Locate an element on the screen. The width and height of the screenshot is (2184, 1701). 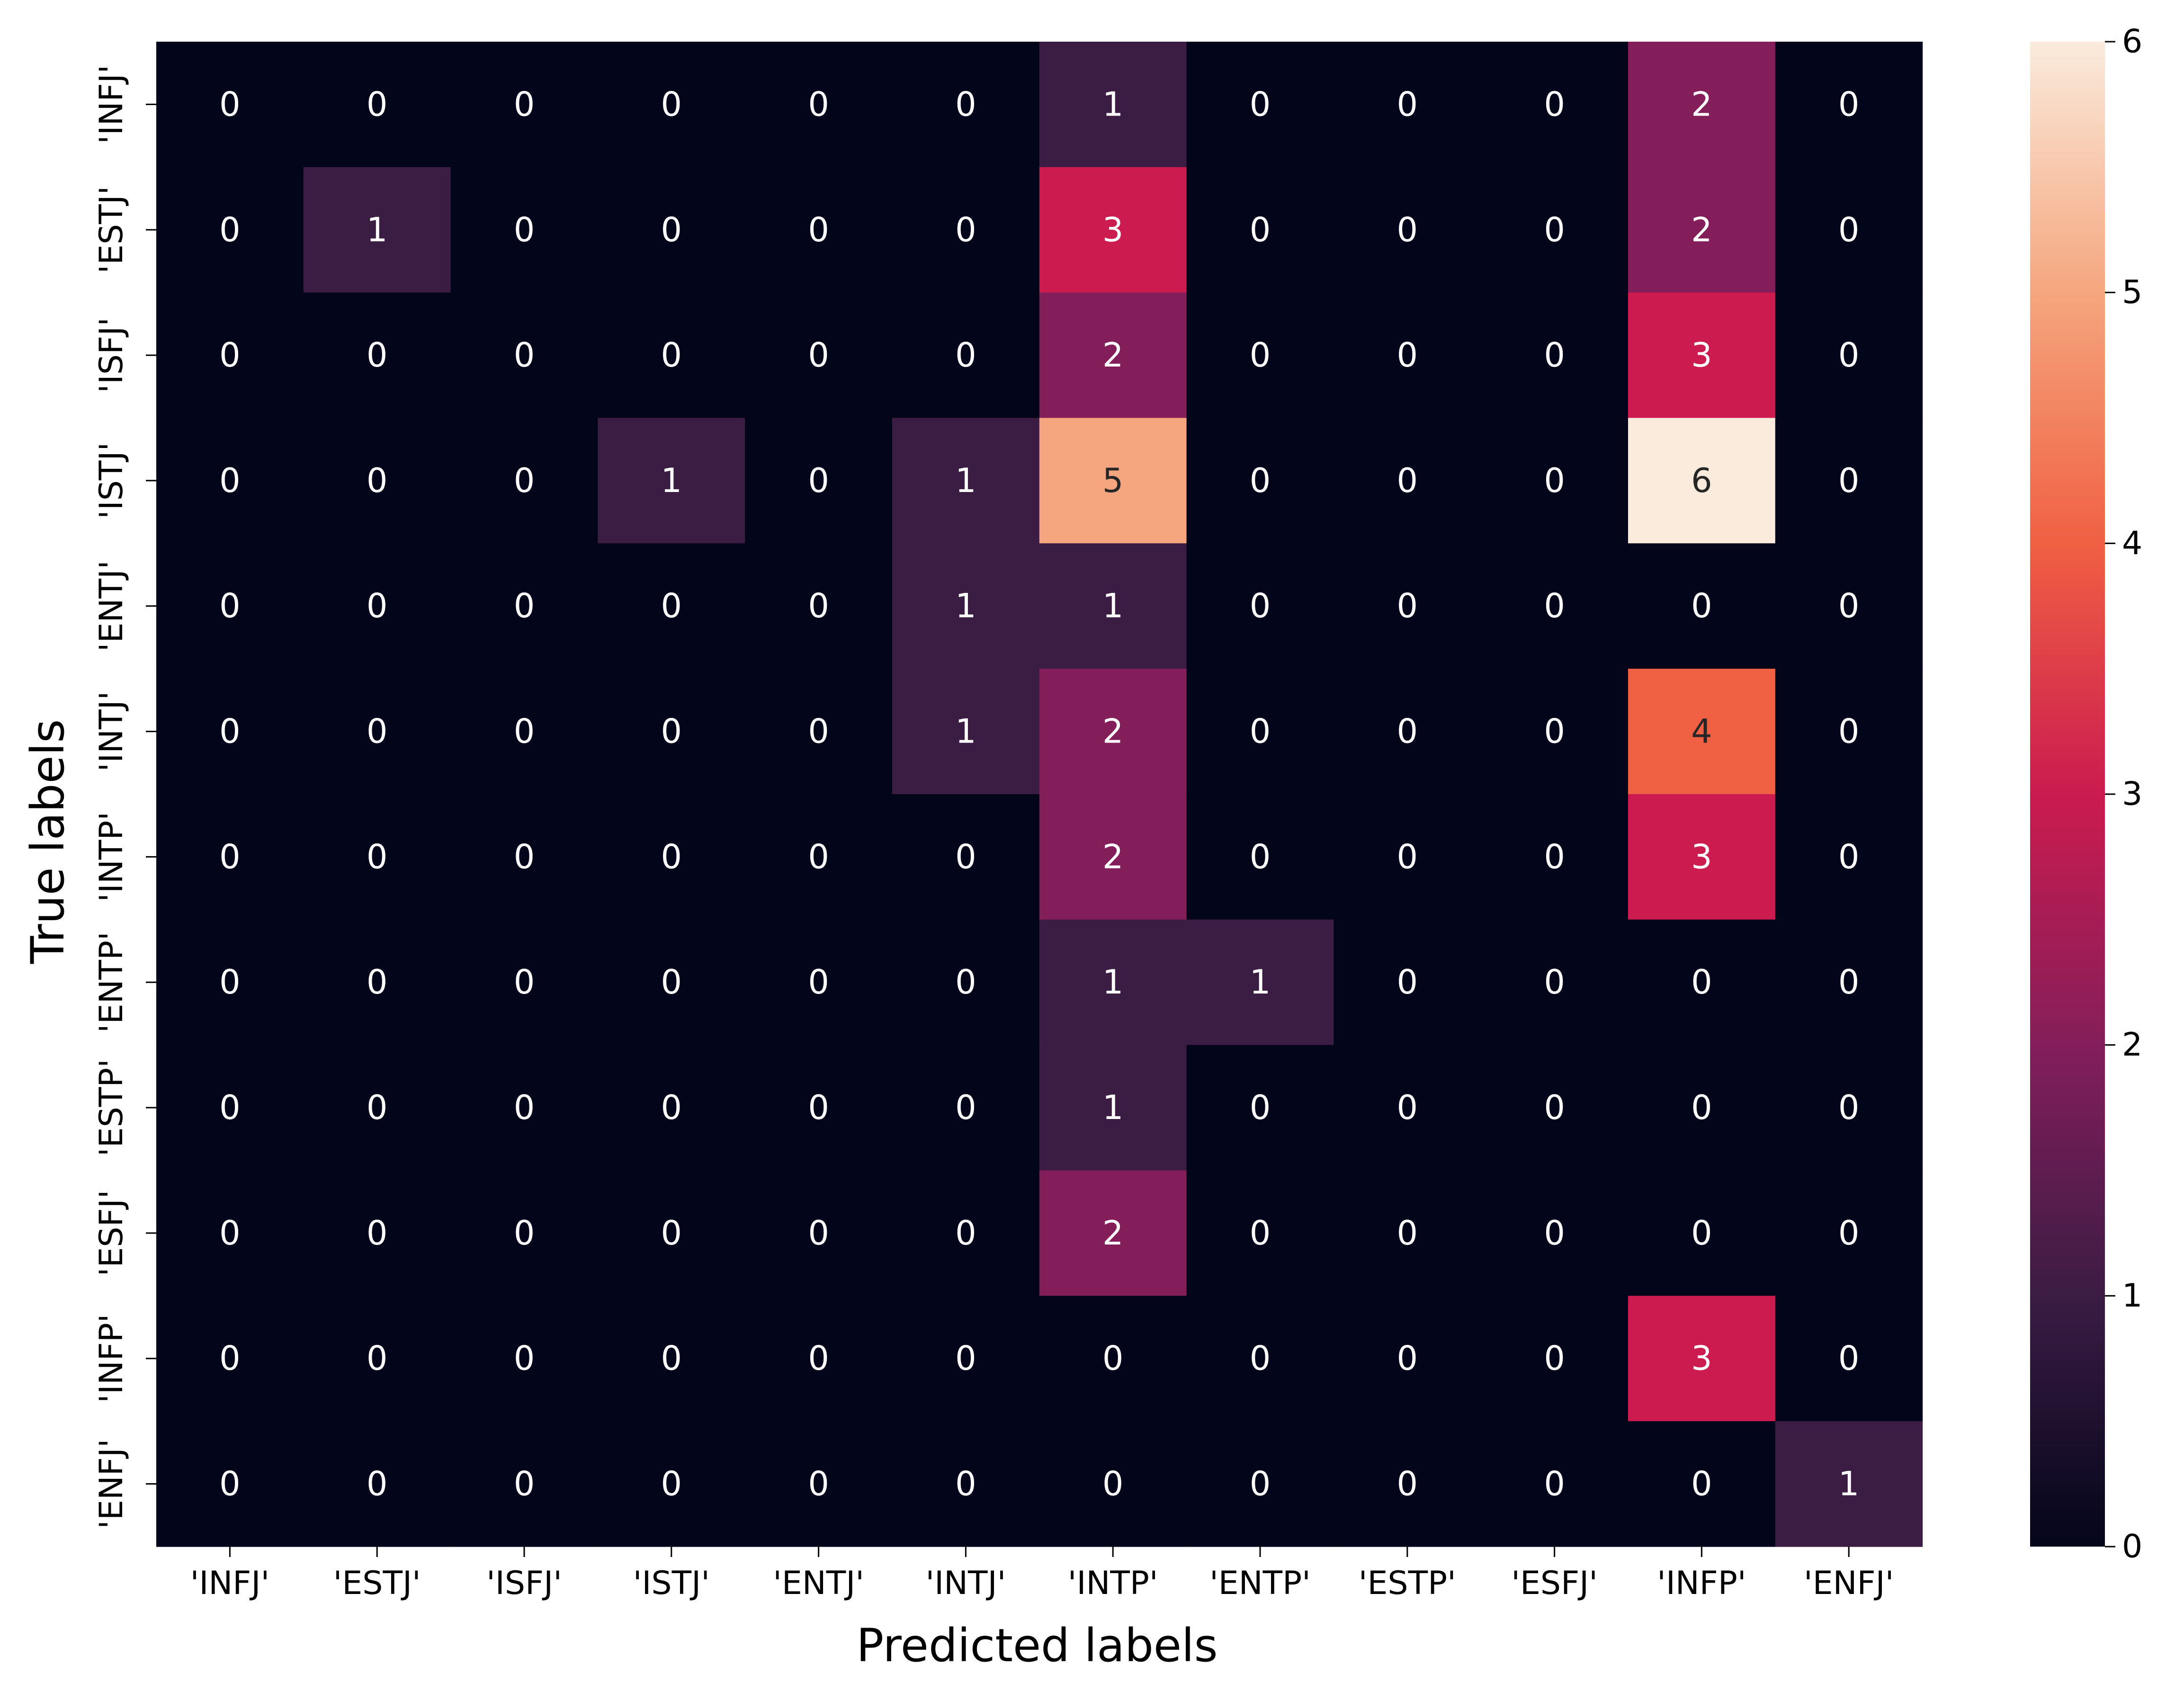
y-tick-label: 'ESFJ' is located at coordinates (111, 1234).